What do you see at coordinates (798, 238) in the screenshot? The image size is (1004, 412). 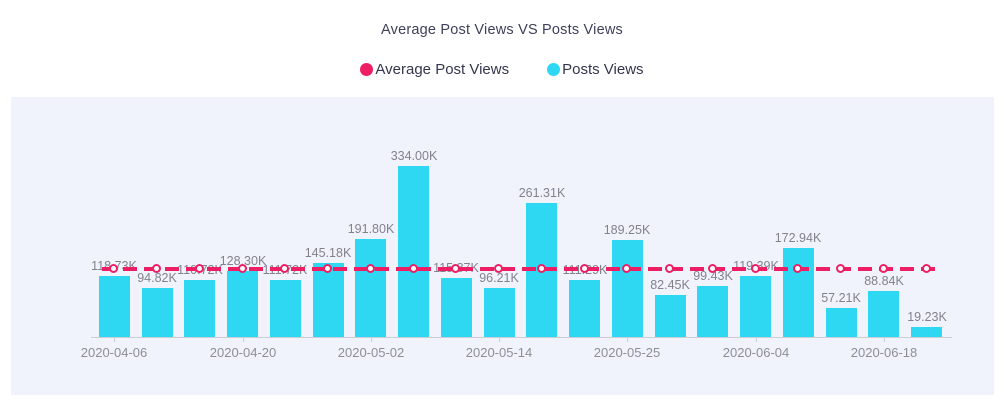 I see `bar-value-label: 172.94K` at bounding box center [798, 238].